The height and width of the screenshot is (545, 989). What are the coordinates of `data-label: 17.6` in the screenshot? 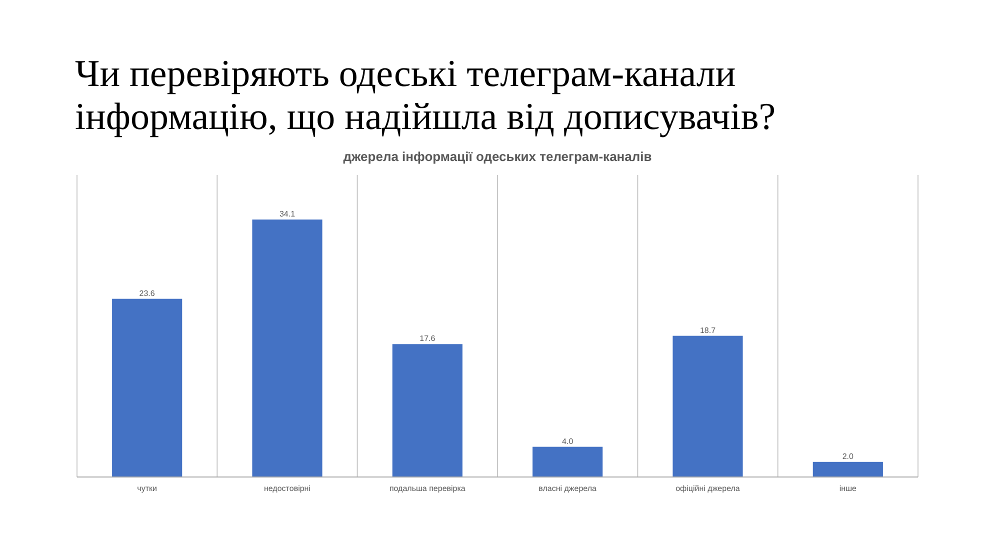 It's located at (428, 339).